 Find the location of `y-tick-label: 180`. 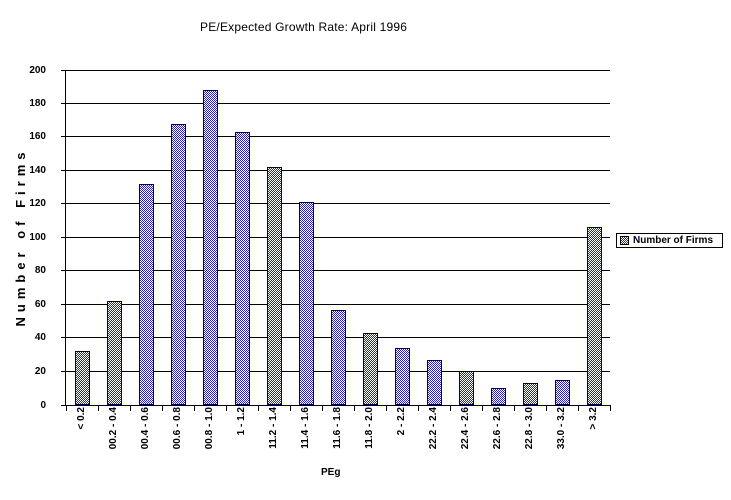

y-tick-label: 180 is located at coordinates (37, 103).